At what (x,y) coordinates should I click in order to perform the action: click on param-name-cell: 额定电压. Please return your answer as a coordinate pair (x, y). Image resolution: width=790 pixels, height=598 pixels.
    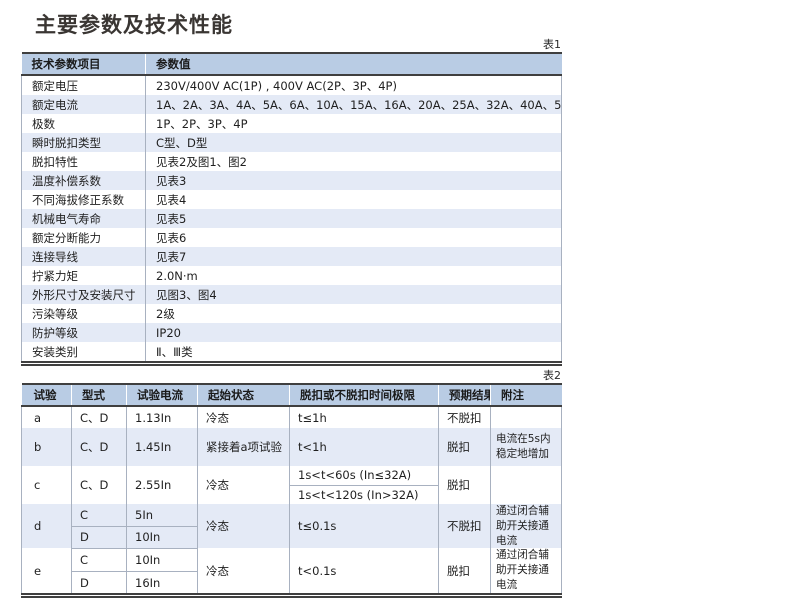
    Looking at the image, I should click on (83, 85).